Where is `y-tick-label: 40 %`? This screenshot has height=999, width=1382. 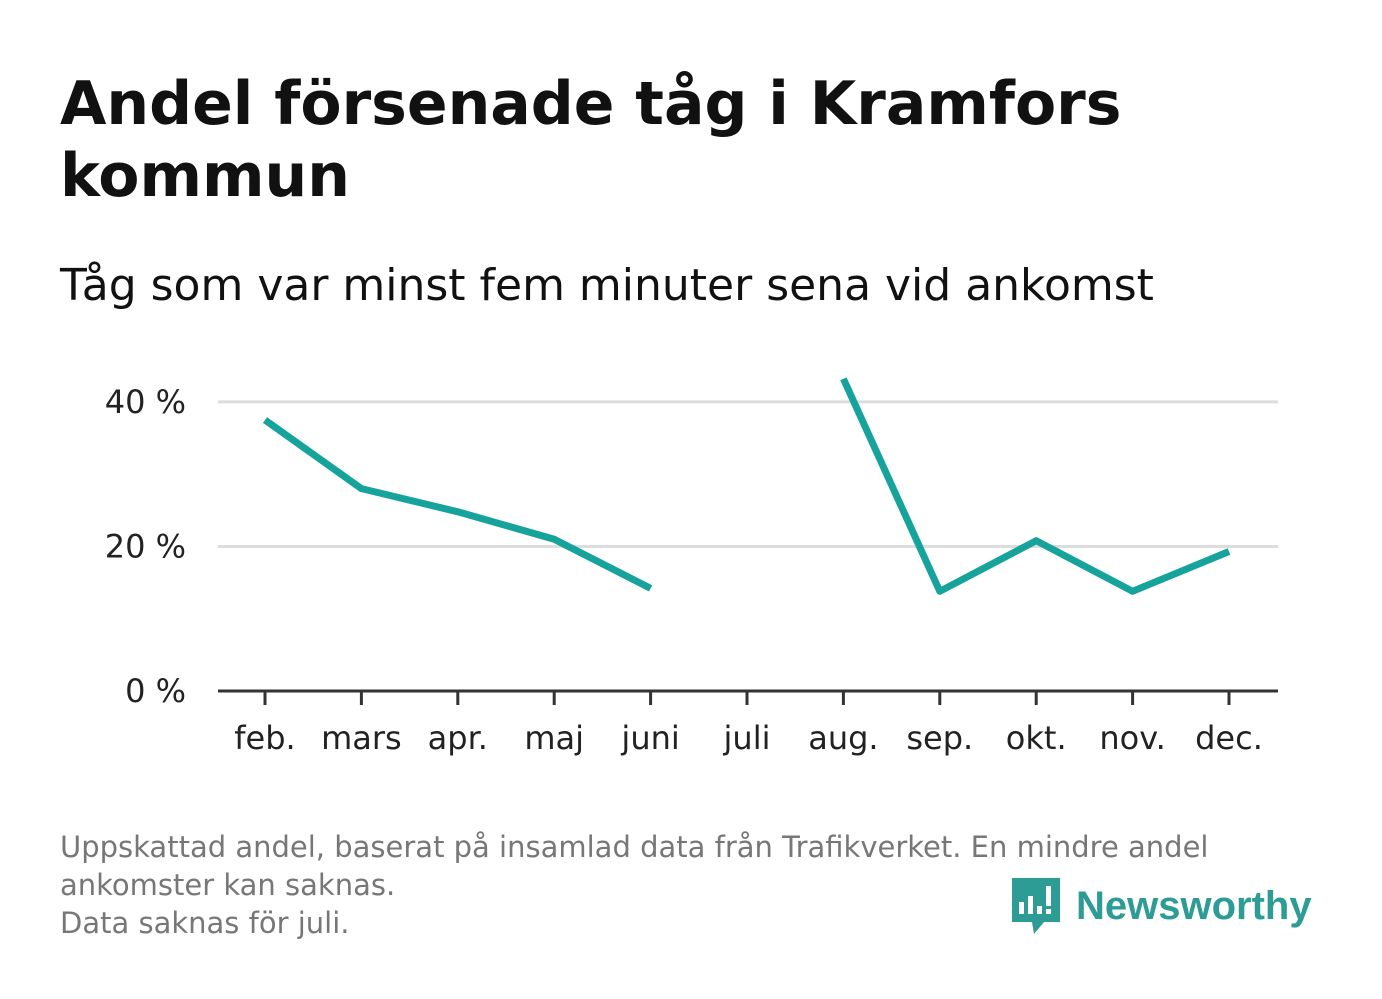
y-tick-label: 40 % is located at coordinates (145, 402).